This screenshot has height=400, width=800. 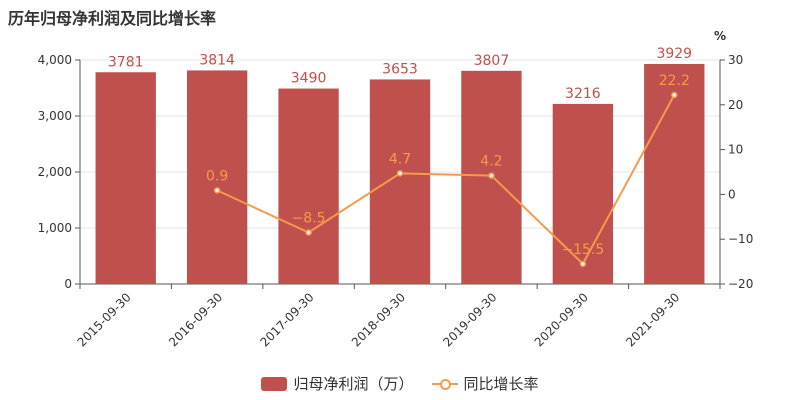 What do you see at coordinates (501, 384) in the screenshot?
I see `legend-line-label: 同比增长率` at bounding box center [501, 384].